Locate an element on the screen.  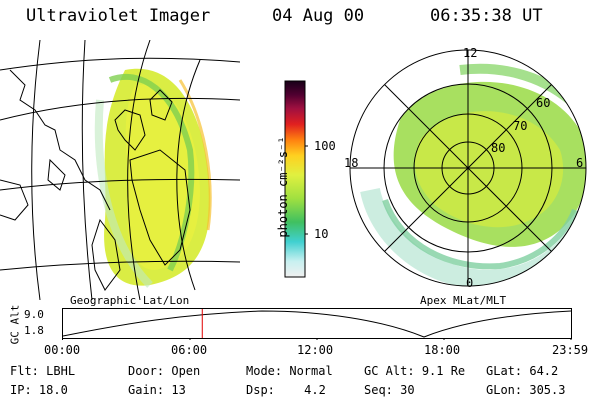
colorbar-tick-100: 100 is located at coordinates (325, 146).